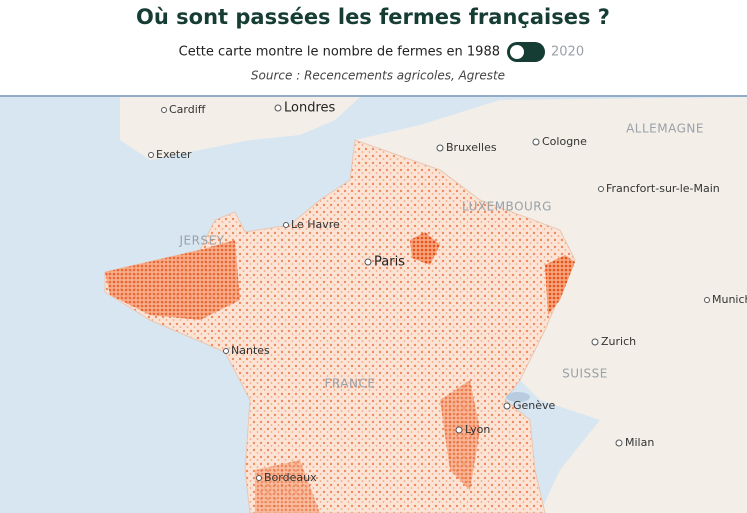  What do you see at coordinates (172, 280) in the screenshot?
I see `dense-brittany` at bounding box center [172, 280].